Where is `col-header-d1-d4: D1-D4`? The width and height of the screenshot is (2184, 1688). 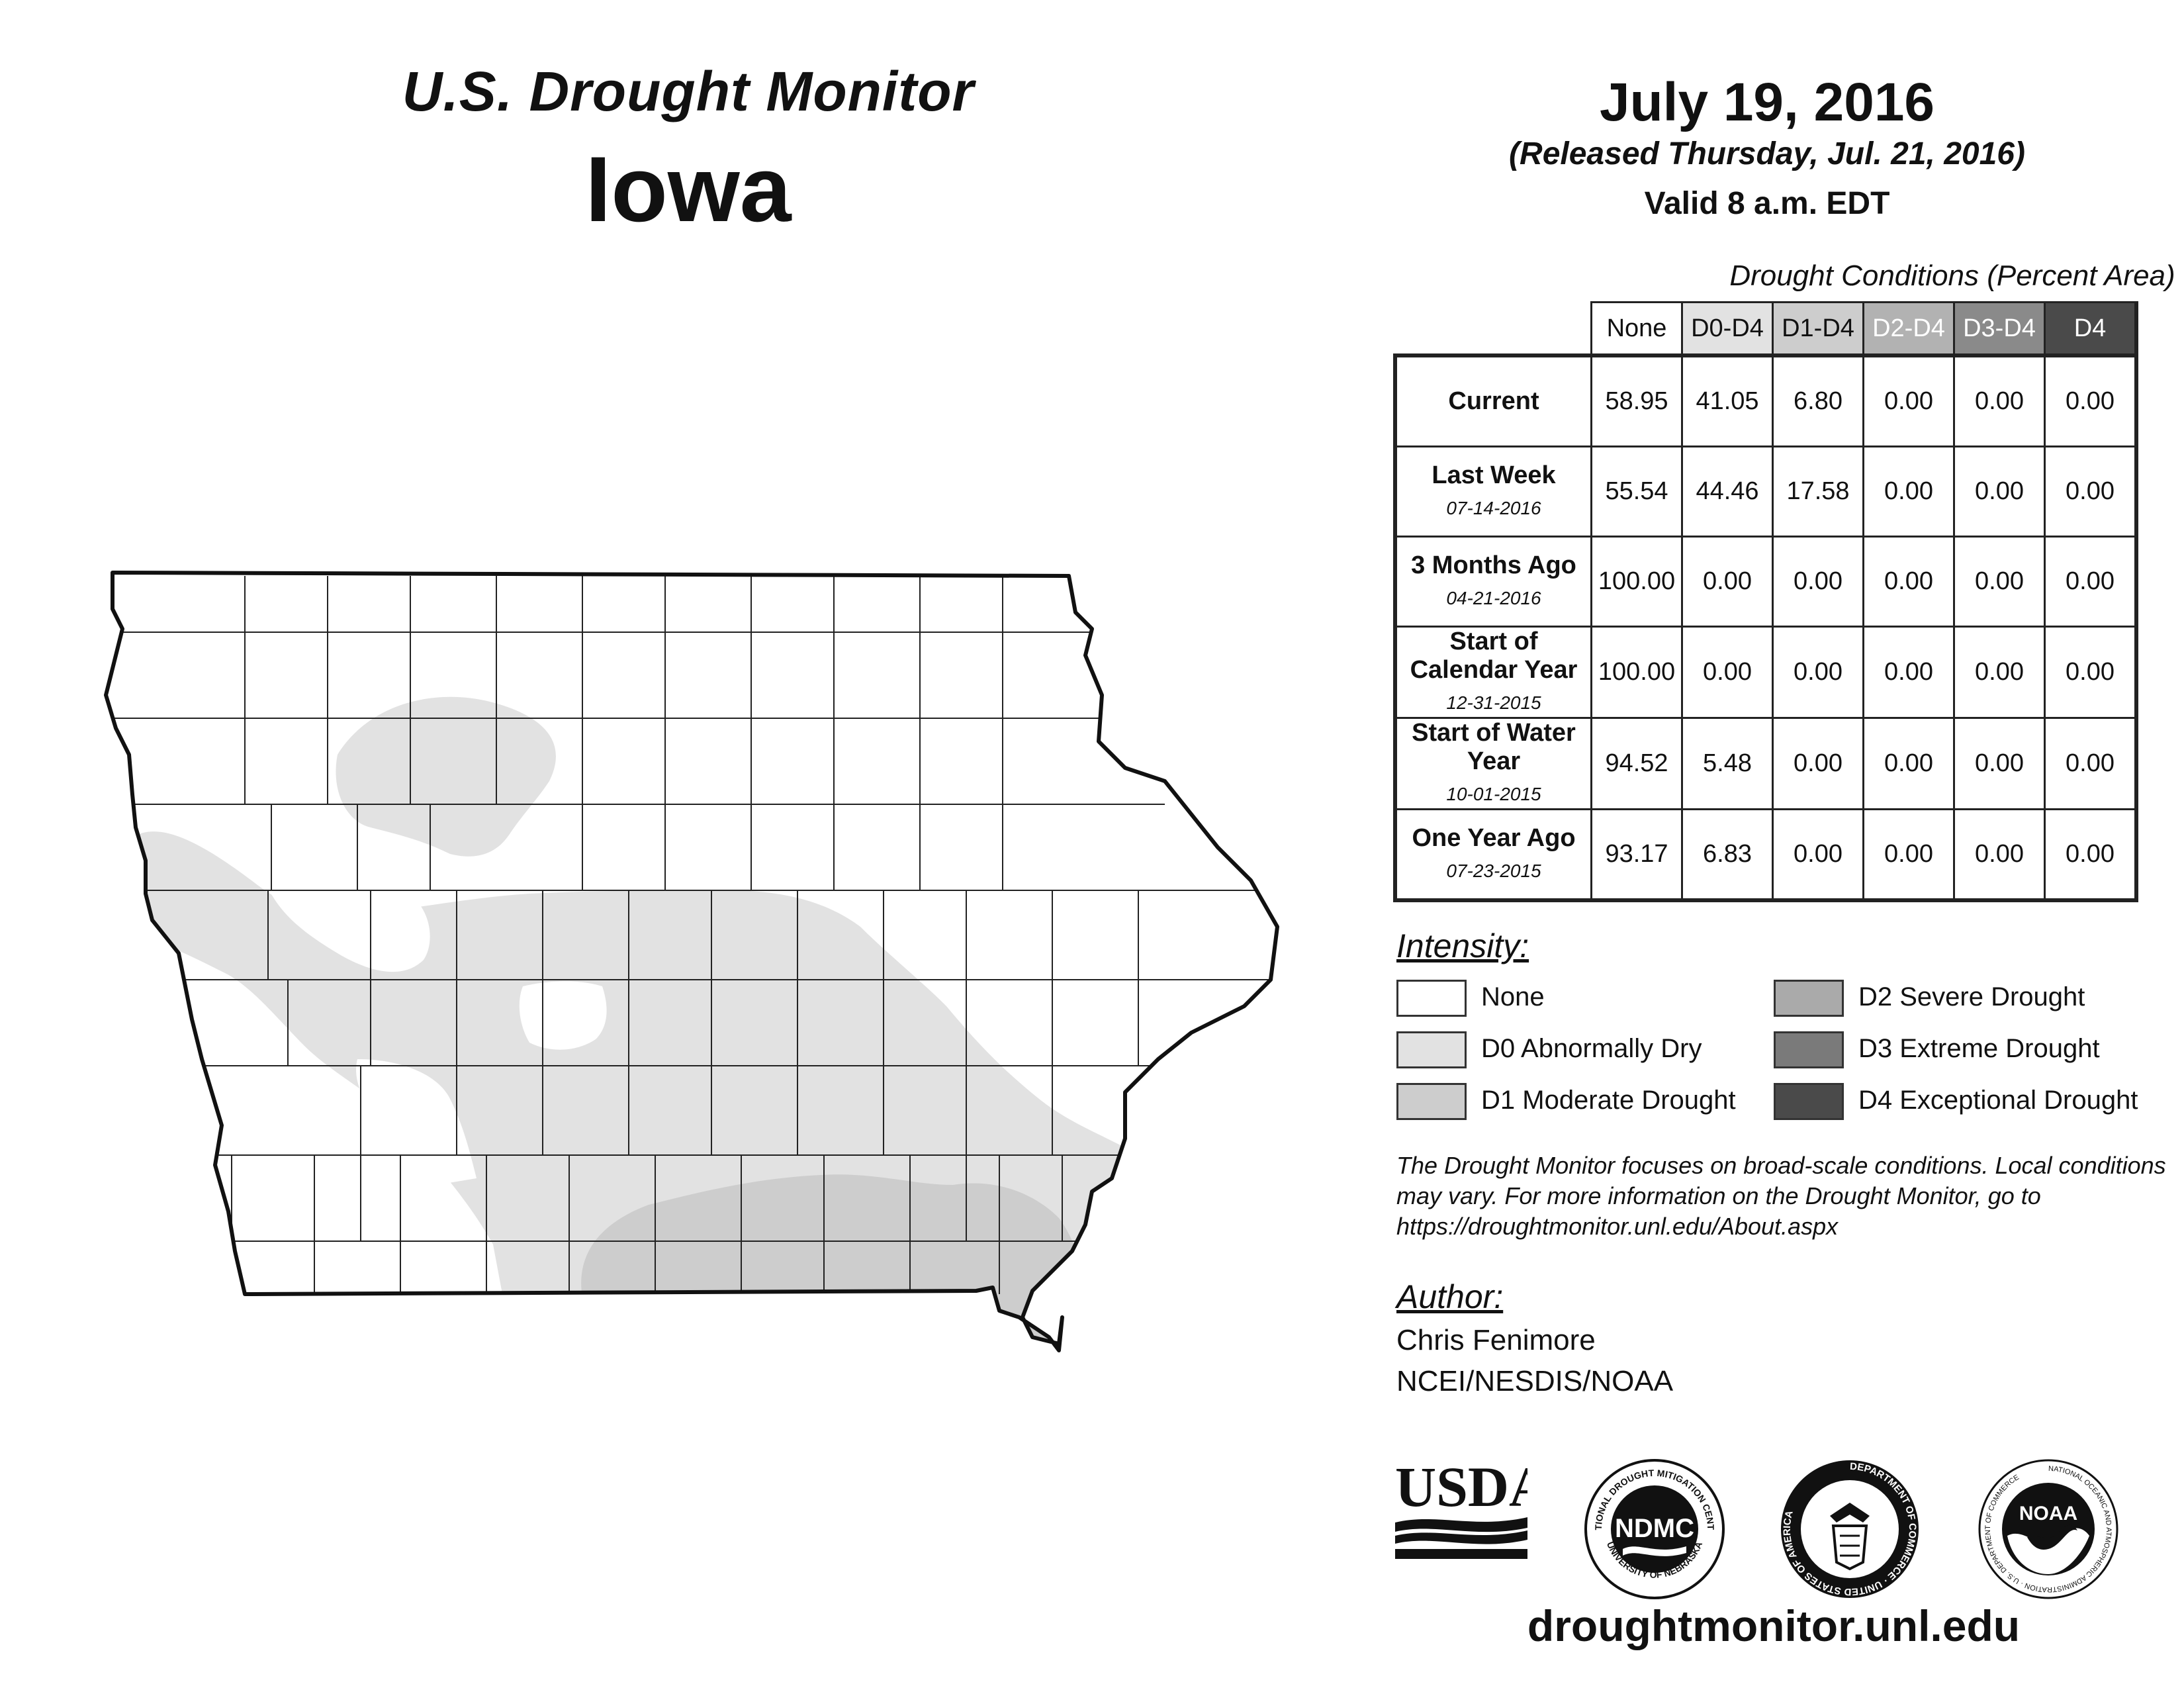 col-header-d1-d4: D1-D4 is located at coordinates (1818, 329).